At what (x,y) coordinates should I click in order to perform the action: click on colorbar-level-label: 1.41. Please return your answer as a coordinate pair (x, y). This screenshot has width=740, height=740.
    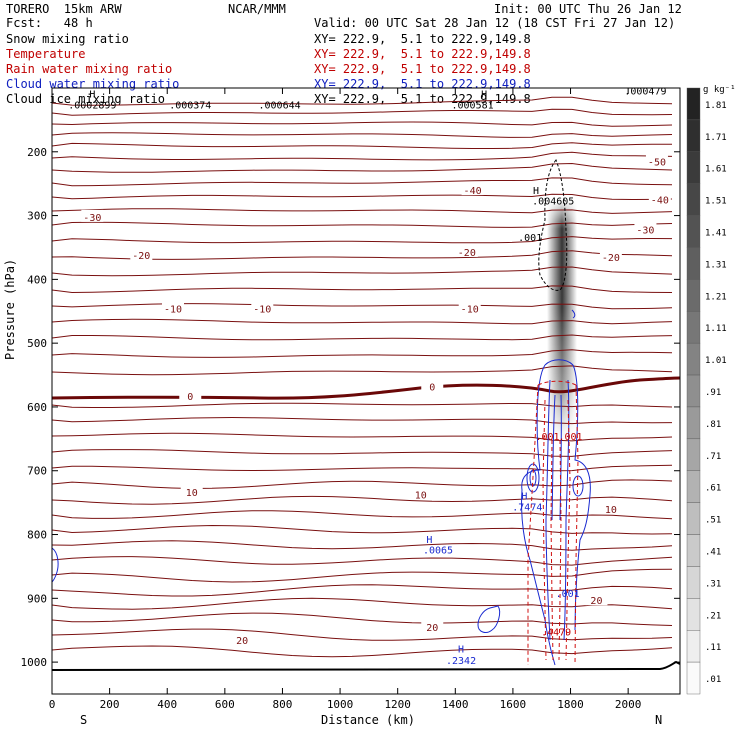
    Looking at the image, I should click on (716, 234).